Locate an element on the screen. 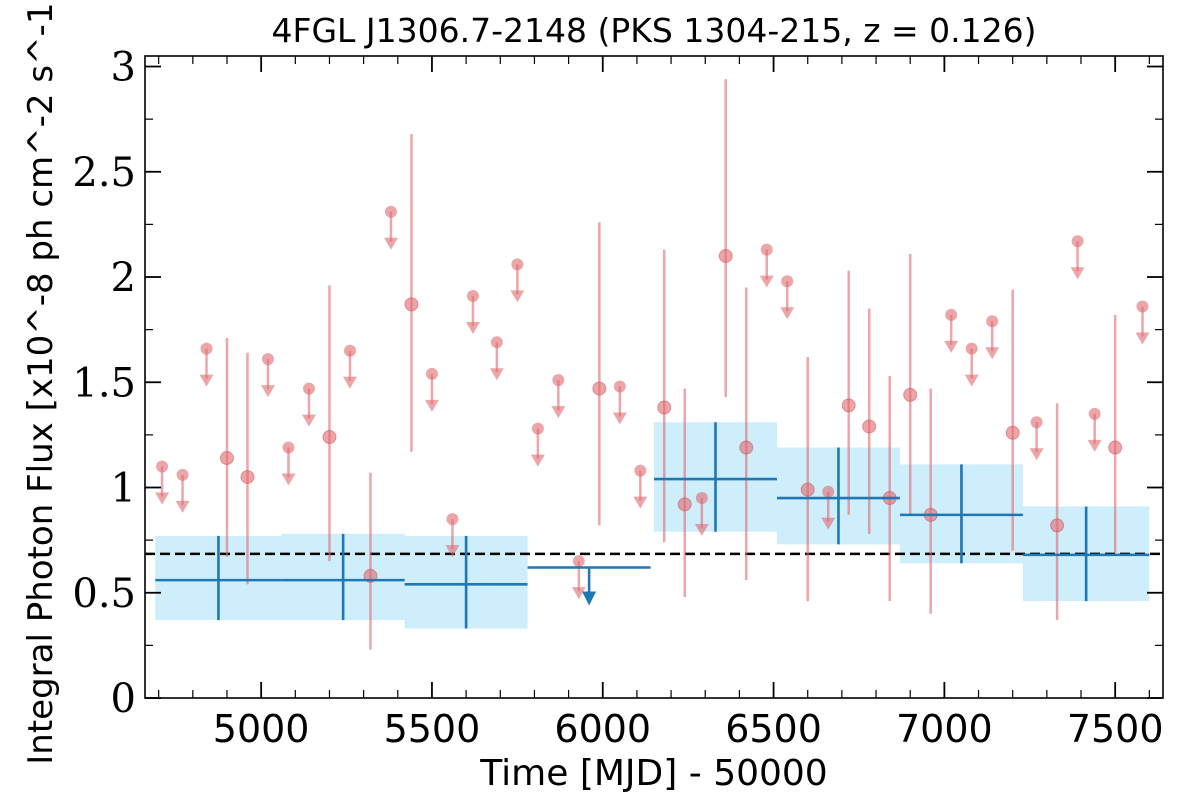 The image size is (1200, 800). y-tick-label: 1.5 is located at coordinates (104, 383).